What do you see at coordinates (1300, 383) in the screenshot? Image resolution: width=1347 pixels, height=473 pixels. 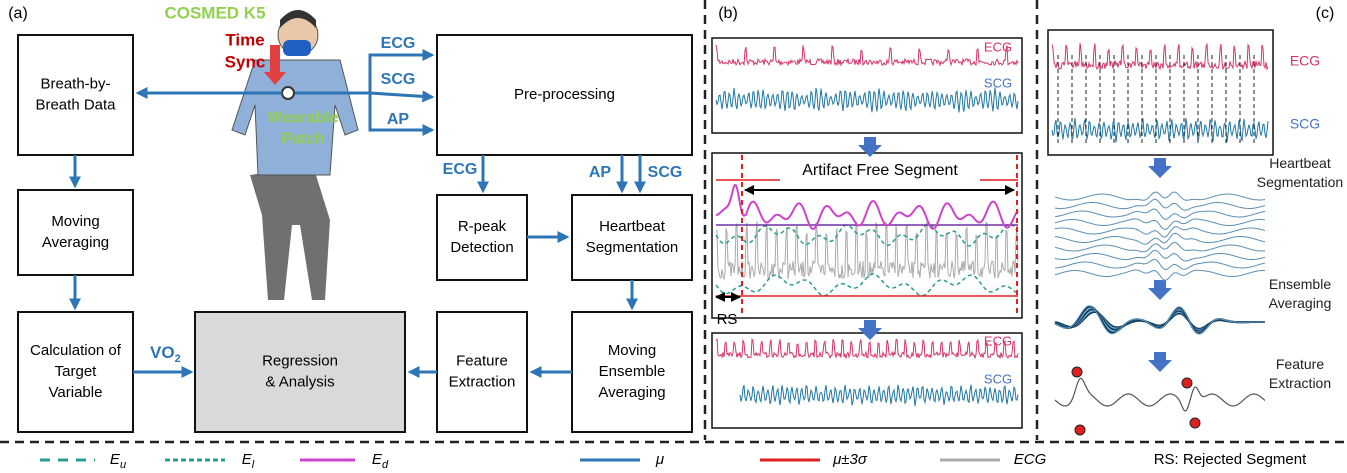 I see `step-label: Extraction` at bounding box center [1300, 383].